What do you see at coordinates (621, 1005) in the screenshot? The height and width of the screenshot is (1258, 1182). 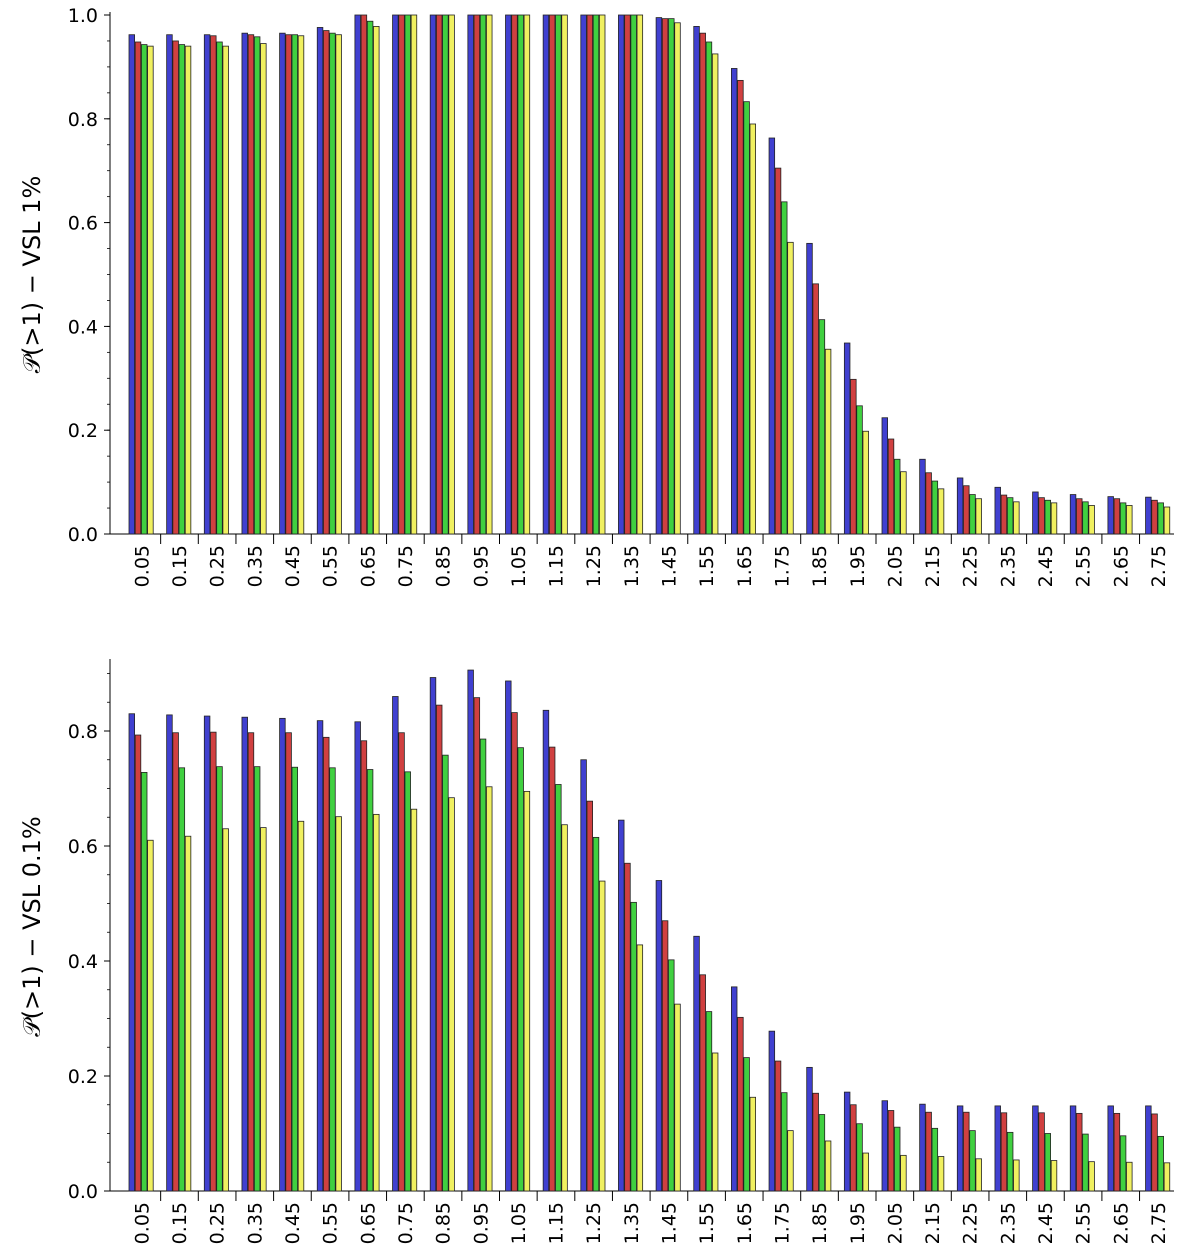 I see `bar-s0-1.35` at bounding box center [621, 1005].